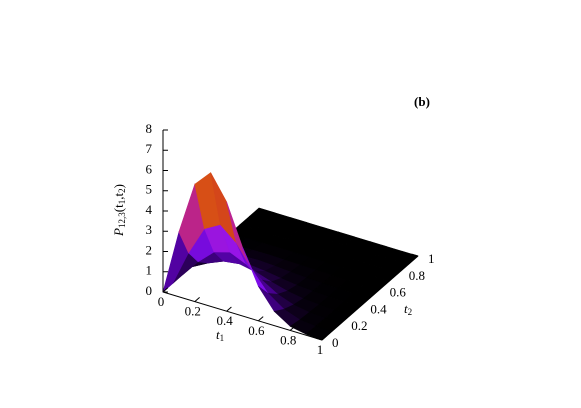 This screenshot has height=408, width=581. I want to click on z-tick-label: 0, so click(149, 290).